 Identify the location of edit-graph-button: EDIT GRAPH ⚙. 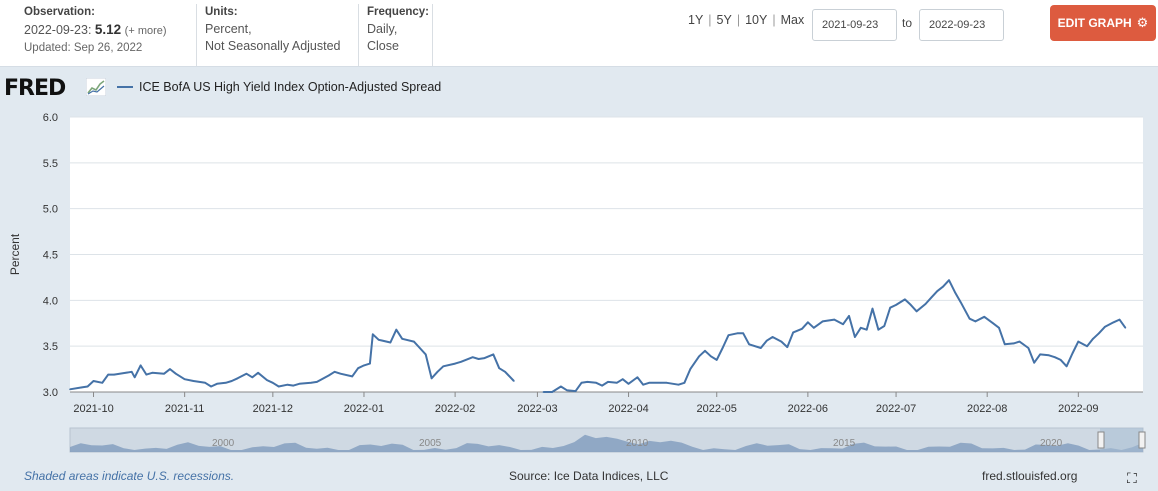
(1103, 23).